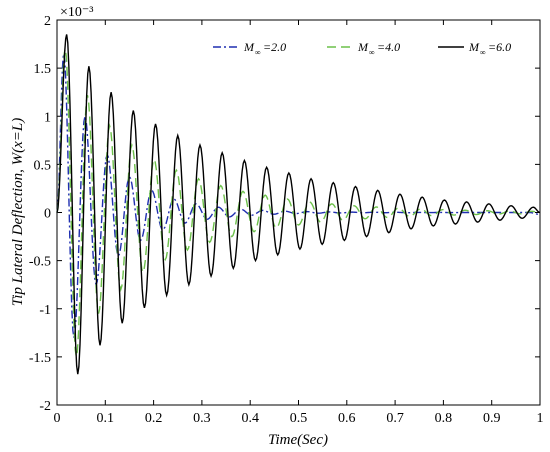 Image resolution: width=550 pixels, height=452 pixels. I want to click on x-axis-label: Time(Sec), so click(298, 440).